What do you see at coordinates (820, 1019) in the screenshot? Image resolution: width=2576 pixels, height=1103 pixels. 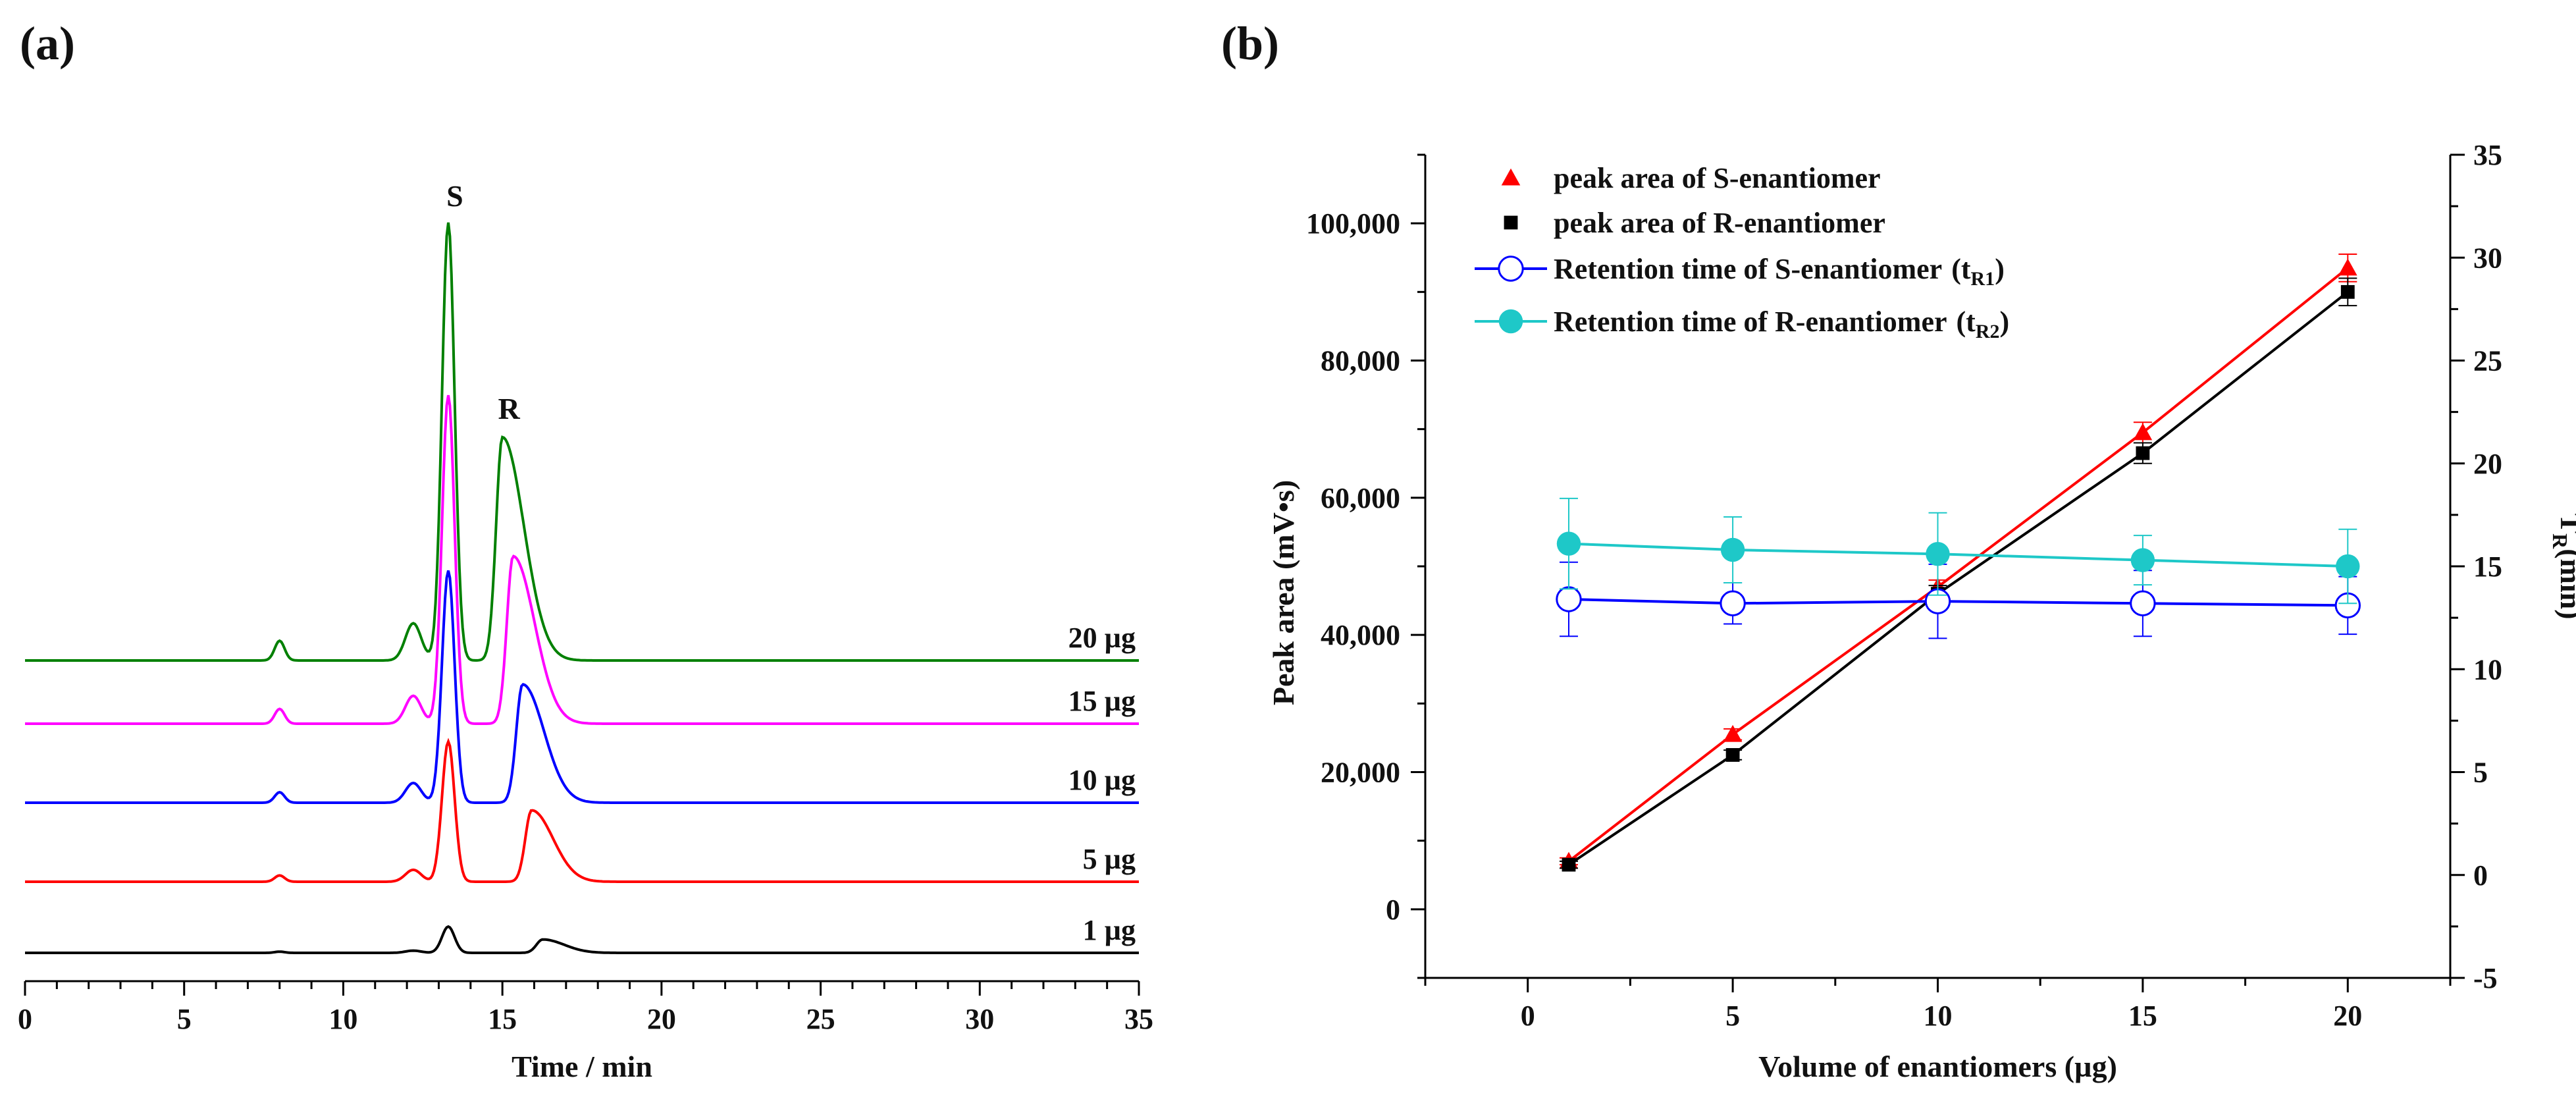 I see `x-tick-label: 25` at bounding box center [820, 1019].